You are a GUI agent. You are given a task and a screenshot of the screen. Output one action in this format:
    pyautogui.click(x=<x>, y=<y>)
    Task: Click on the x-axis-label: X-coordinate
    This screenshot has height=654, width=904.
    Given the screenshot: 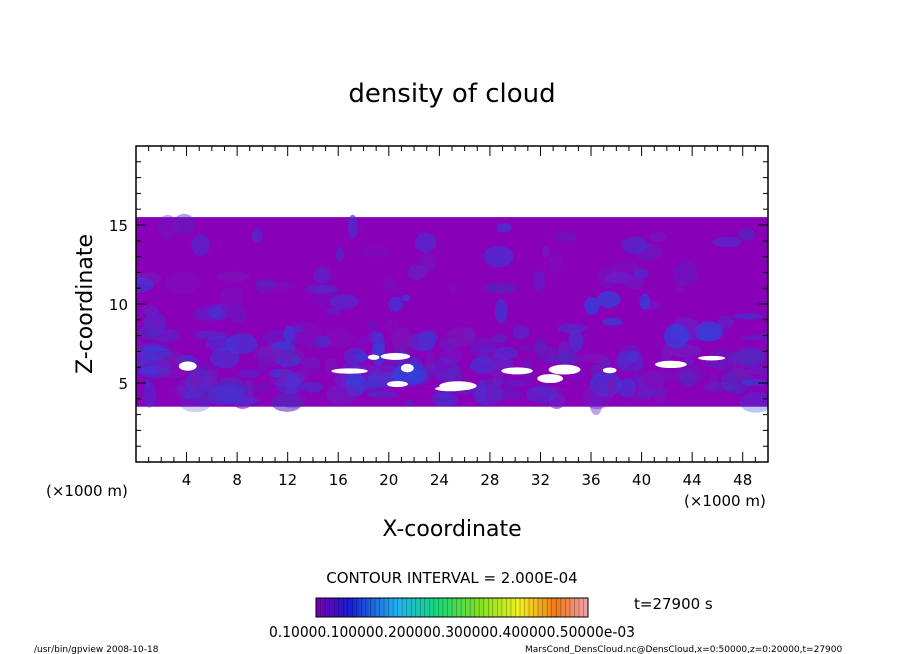 What is the action you would take?
    pyautogui.click(x=451, y=529)
    